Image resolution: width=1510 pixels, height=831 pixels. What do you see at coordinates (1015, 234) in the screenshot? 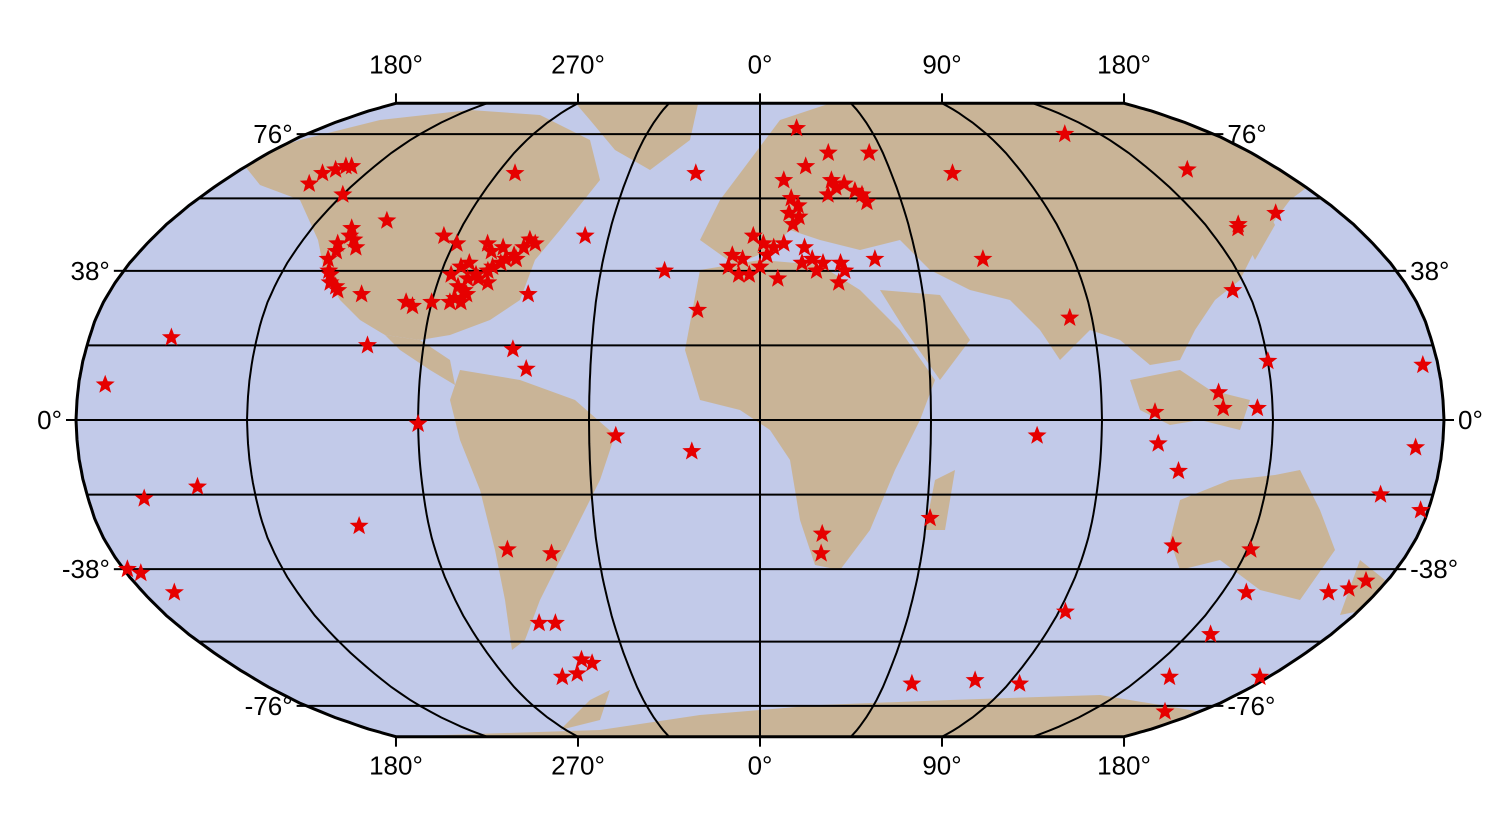
I see `eurasia` at bounding box center [1015, 234].